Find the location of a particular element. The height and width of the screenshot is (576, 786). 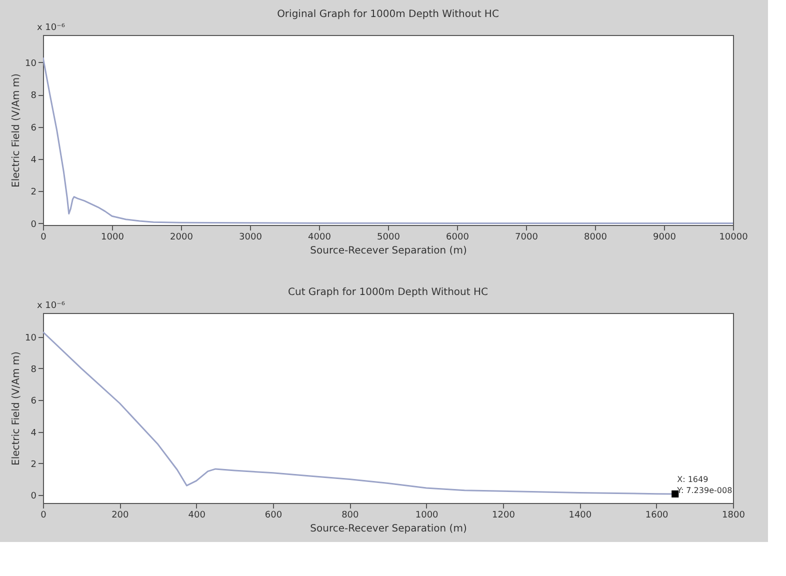

chart-title: Original Graph for 1000m Depth Without HC is located at coordinates (388, 14).